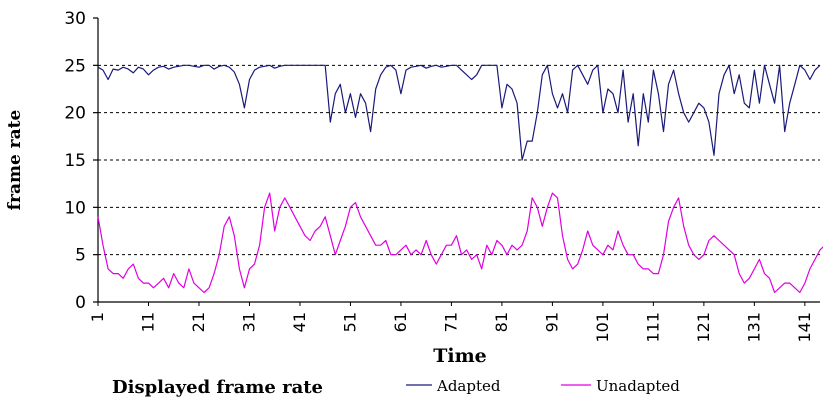 Image resolution: width=823 pixels, height=403 pixels. Describe the element at coordinates (602, 327) in the screenshot. I see `x-tick-label: 101` at that location.